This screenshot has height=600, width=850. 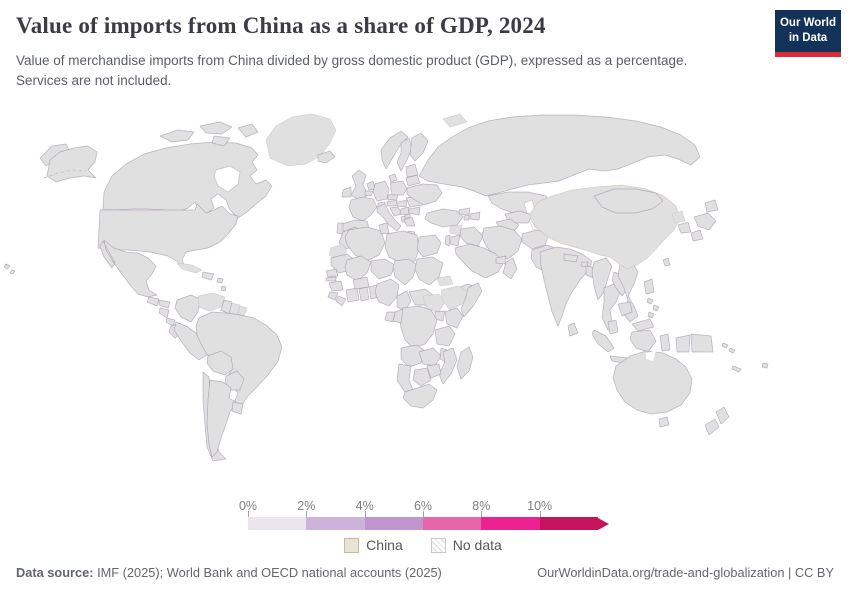 What do you see at coordinates (566, 286) in the screenshot?
I see `country-india` at bounding box center [566, 286].